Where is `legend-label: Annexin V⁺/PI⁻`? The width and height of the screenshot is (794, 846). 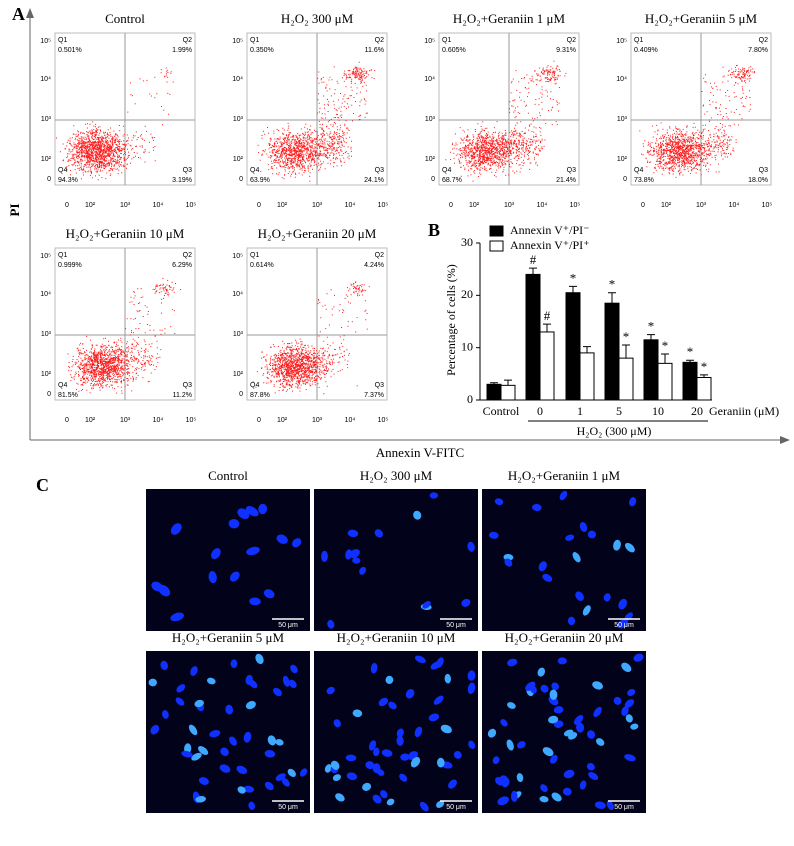
legend-label: Annexin V⁺/PI⁻ is located at coordinates (549, 230).